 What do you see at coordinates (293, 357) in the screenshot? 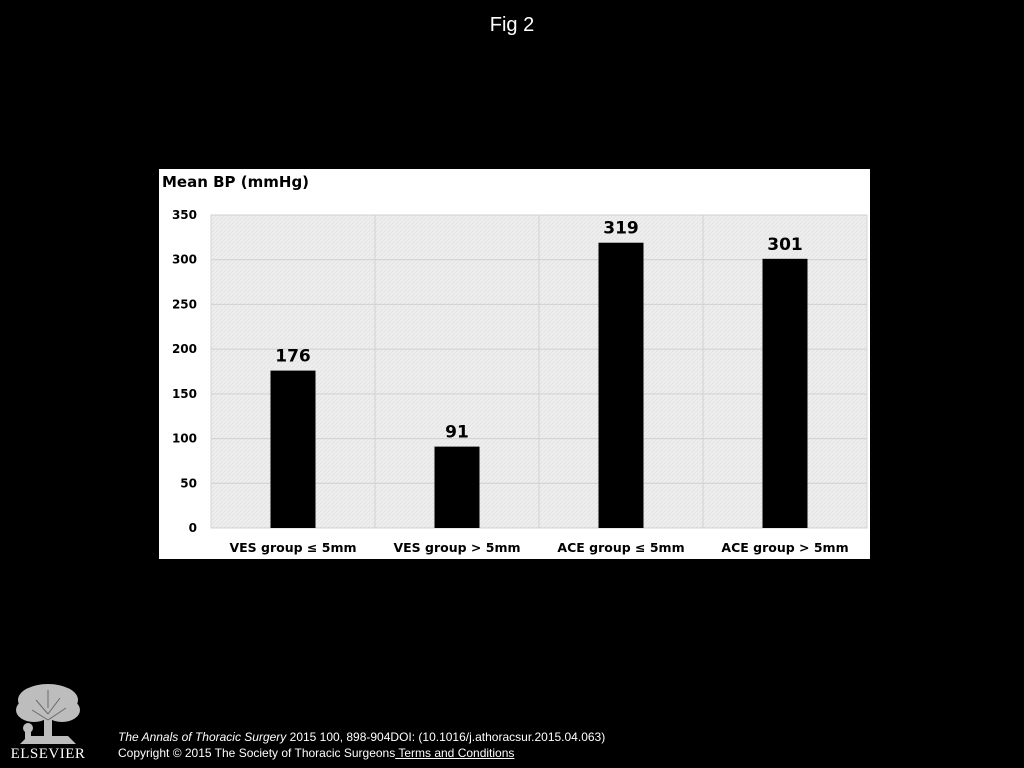
I see `data-label: 176` at bounding box center [293, 357].